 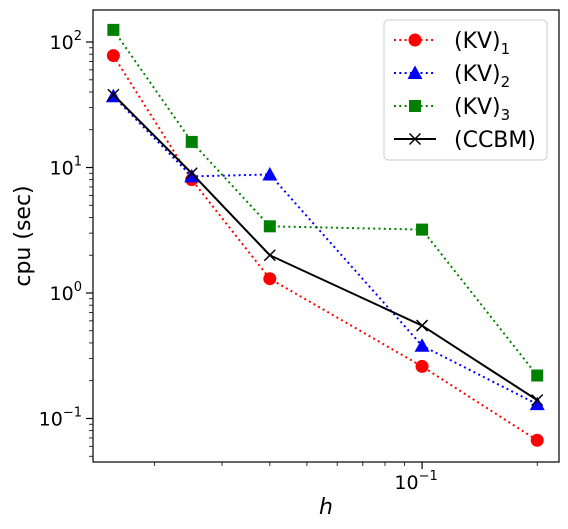 What do you see at coordinates (482, 43) in the screenshot?
I see `legend-label: (KV)1` at bounding box center [482, 43].